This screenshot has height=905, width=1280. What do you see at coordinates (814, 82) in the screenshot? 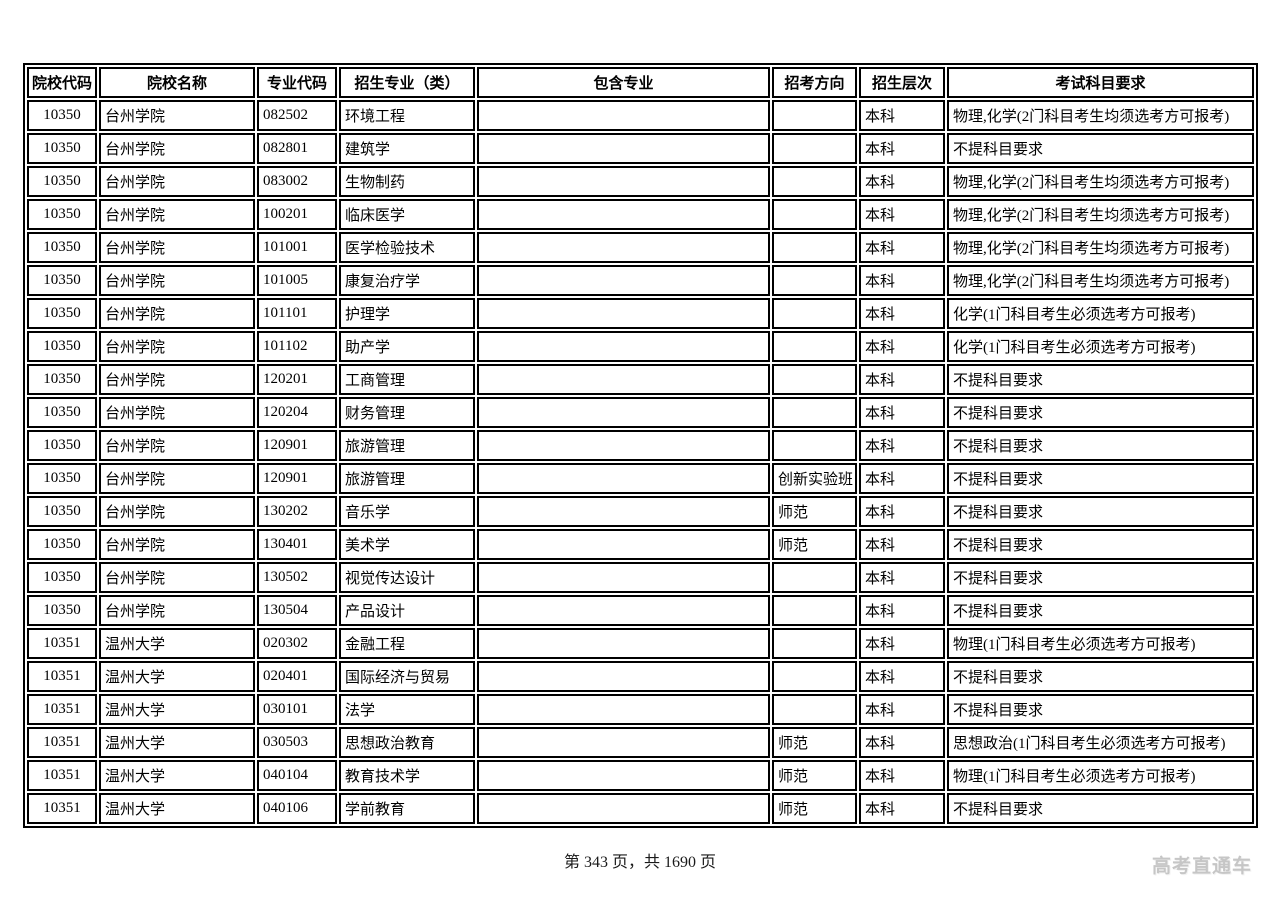
I see `column-header: 招考方向` at bounding box center [814, 82].